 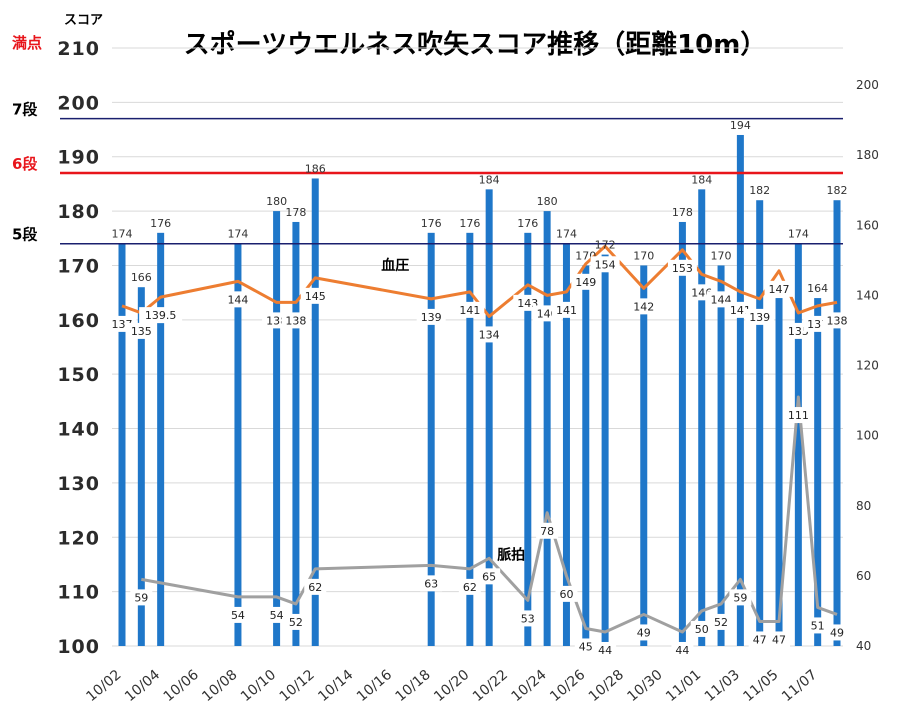 What do you see at coordinates (489, 576) in the screenshot?
I see `point-value-label: 65` at bounding box center [489, 576].